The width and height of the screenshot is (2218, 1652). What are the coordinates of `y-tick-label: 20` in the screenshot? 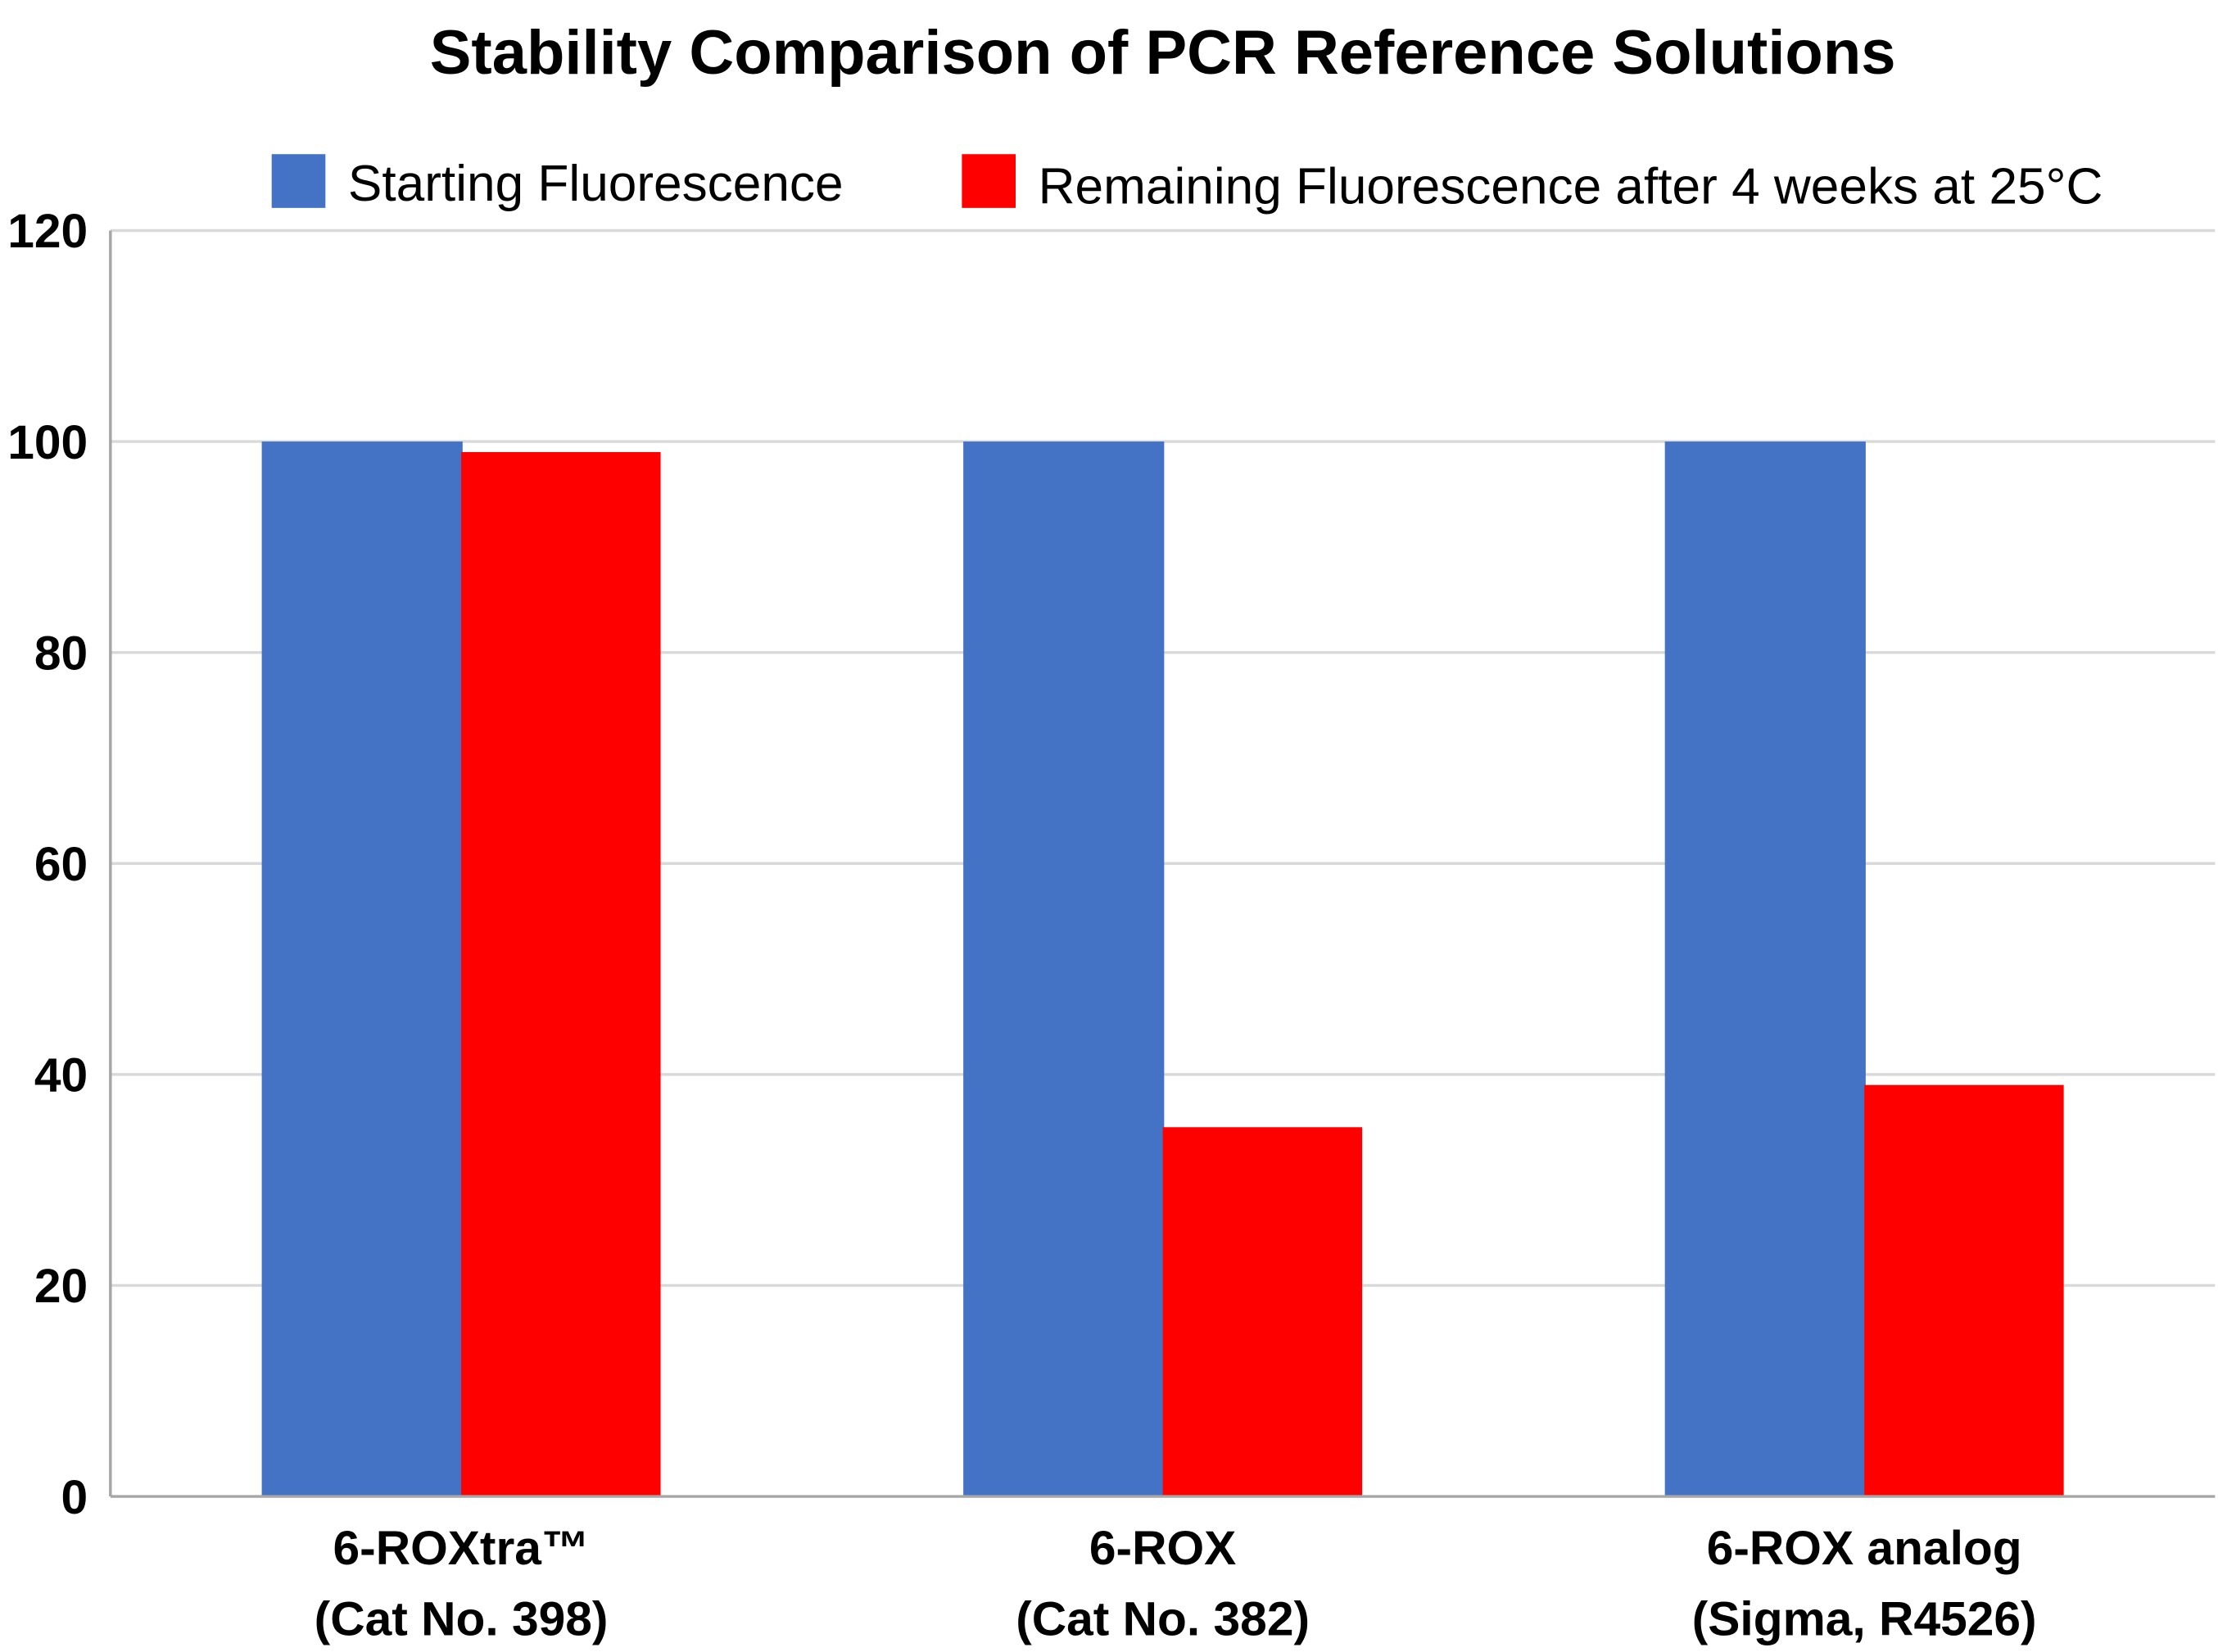 It's located at (61, 1286).